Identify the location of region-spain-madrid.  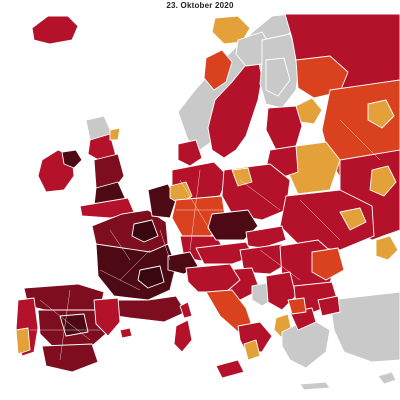
(74, 325).